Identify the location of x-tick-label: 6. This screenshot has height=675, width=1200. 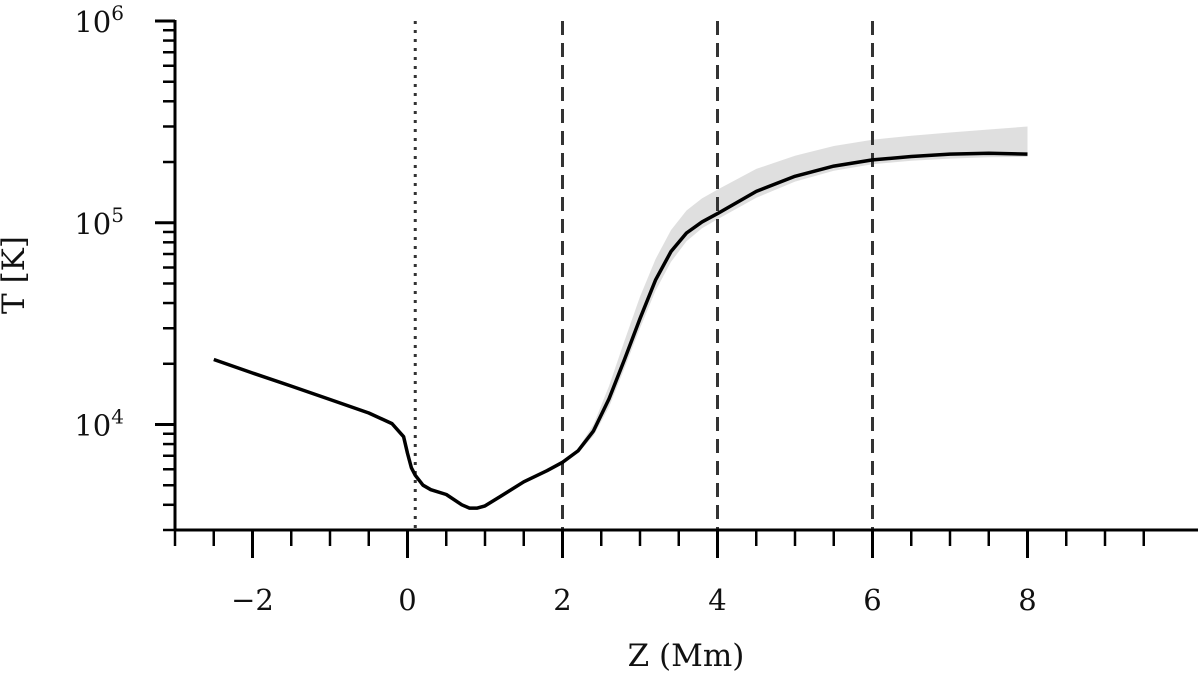
(872, 600).